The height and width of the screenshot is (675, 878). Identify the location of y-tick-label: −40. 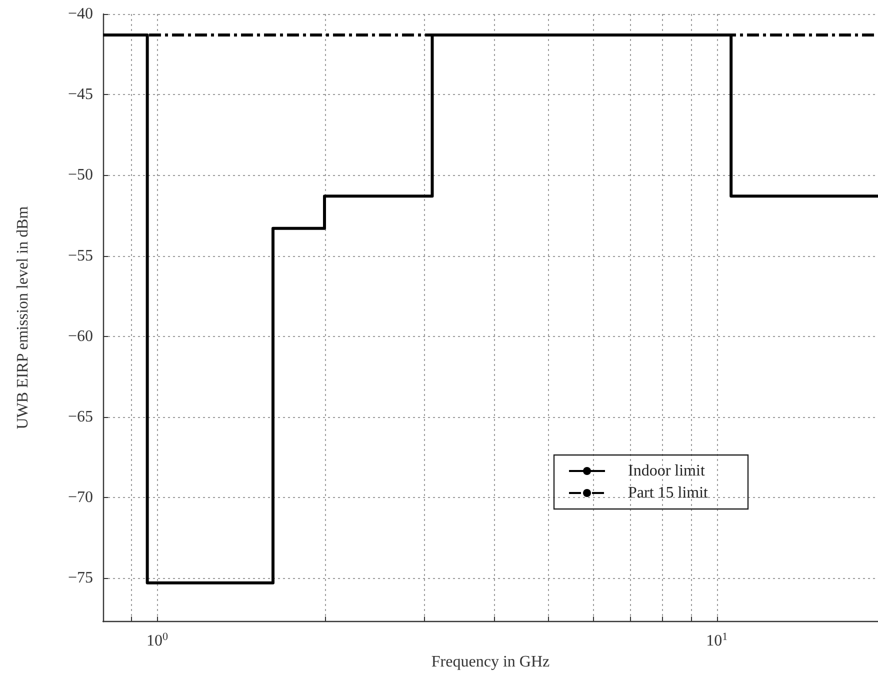
(80, 14).